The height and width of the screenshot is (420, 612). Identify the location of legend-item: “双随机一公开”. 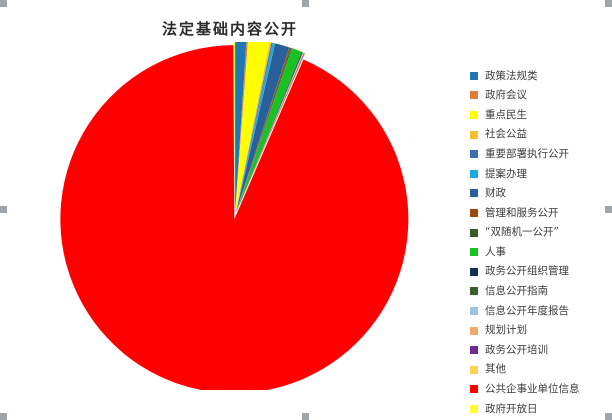
(540, 233).